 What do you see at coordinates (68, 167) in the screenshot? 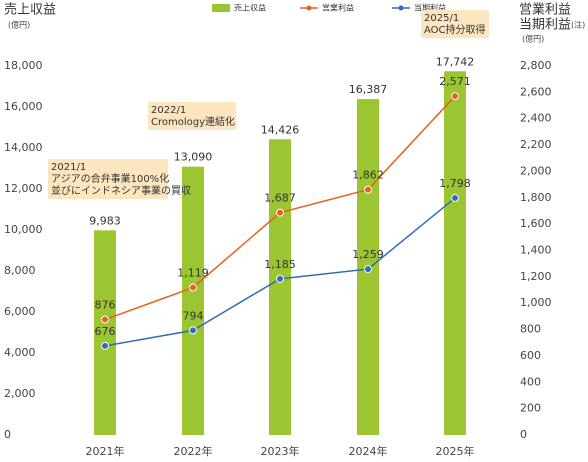
I see `annotation-text: 2021/1` at bounding box center [68, 167].